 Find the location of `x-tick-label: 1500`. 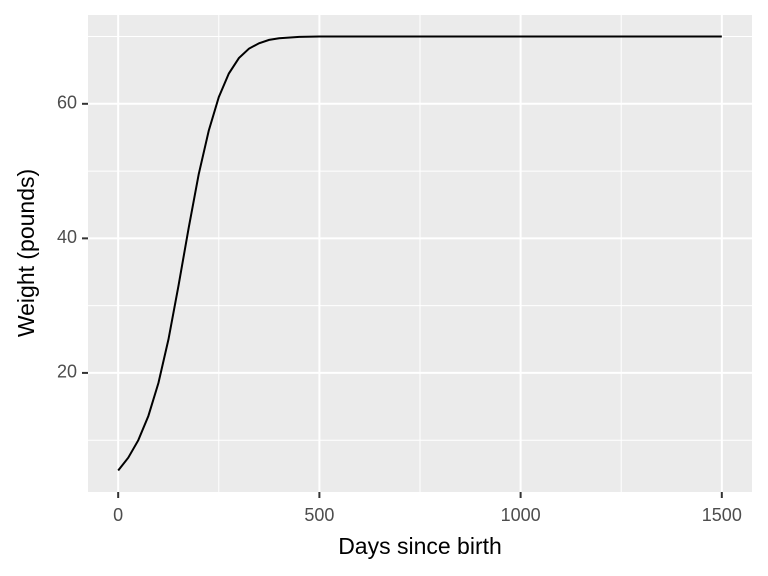

x-tick-label: 1500 is located at coordinates (722, 515).